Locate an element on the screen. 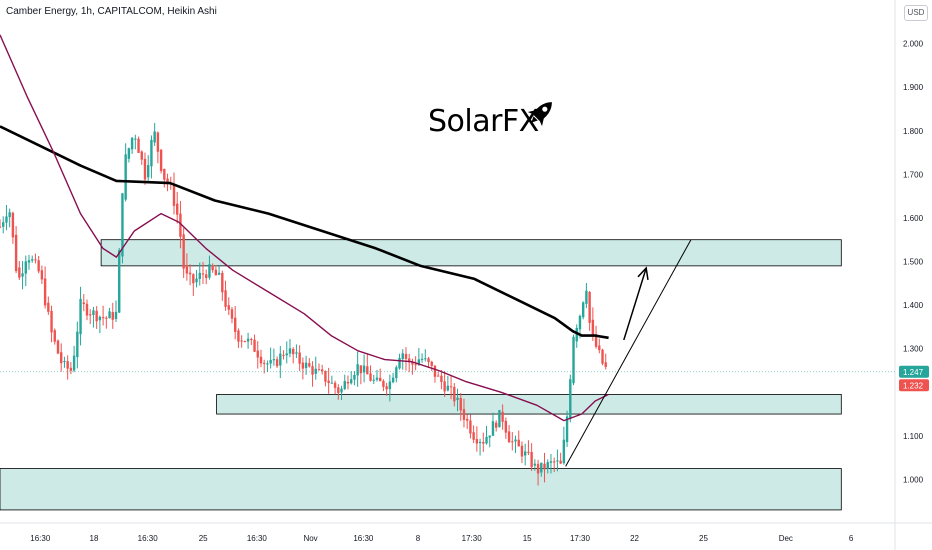 The image size is (932, 550). x-tick-label: 25 is located at coordinates (203, 538).